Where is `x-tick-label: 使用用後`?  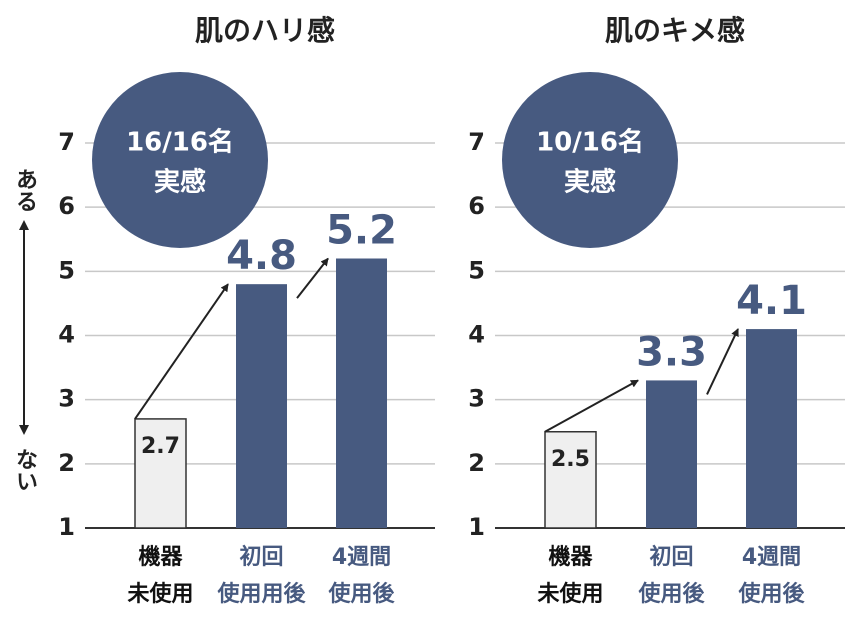 x-tick-label: 使用用後 is located at coordinates (261, 594).